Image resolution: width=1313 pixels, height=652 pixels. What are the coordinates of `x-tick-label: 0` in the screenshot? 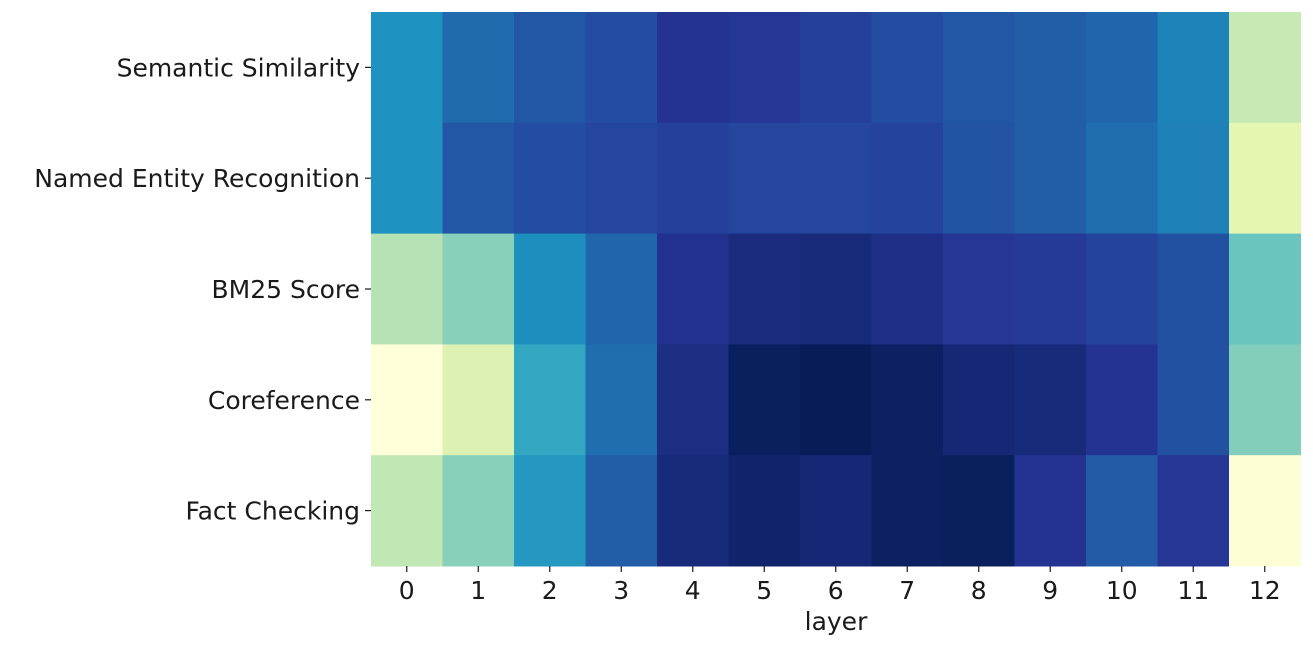 It's located at (407, 590).